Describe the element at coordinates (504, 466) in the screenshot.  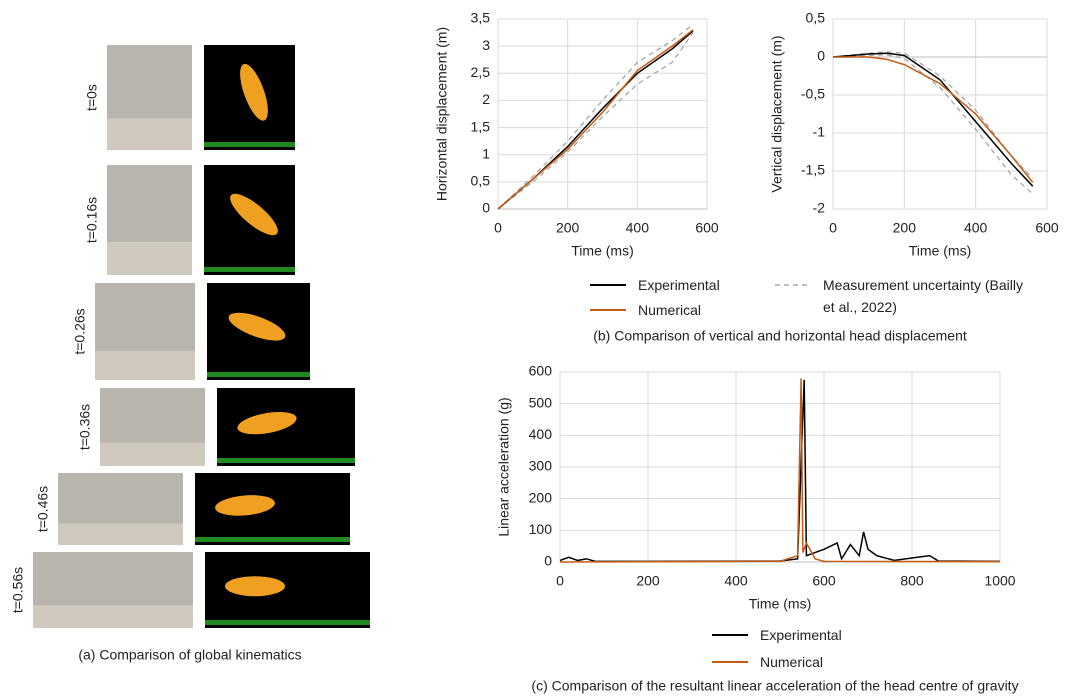
I see `y-axis-label: Linear acceleration (g)` at that location.